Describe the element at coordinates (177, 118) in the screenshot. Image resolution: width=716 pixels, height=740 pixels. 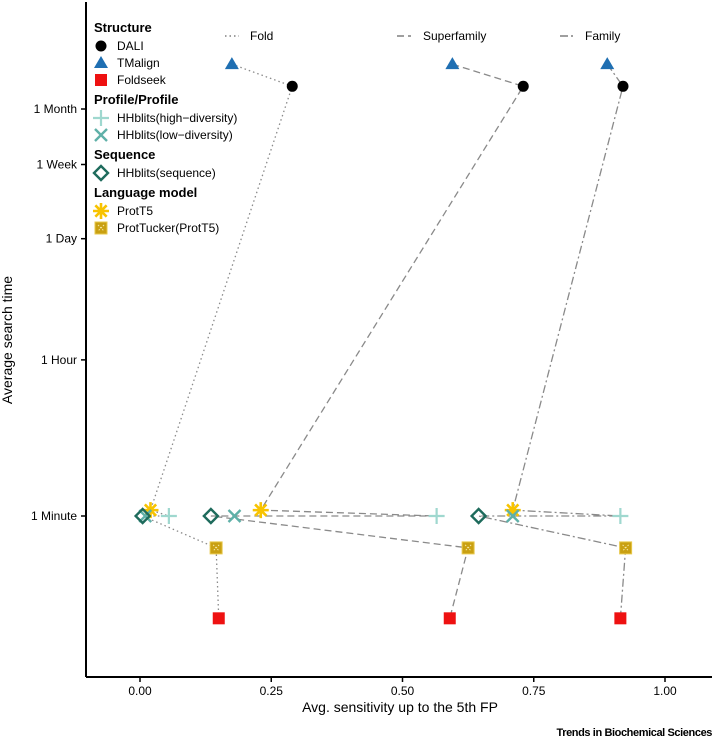
I see `legend-label: HHblits(high−diversity)` at that location.